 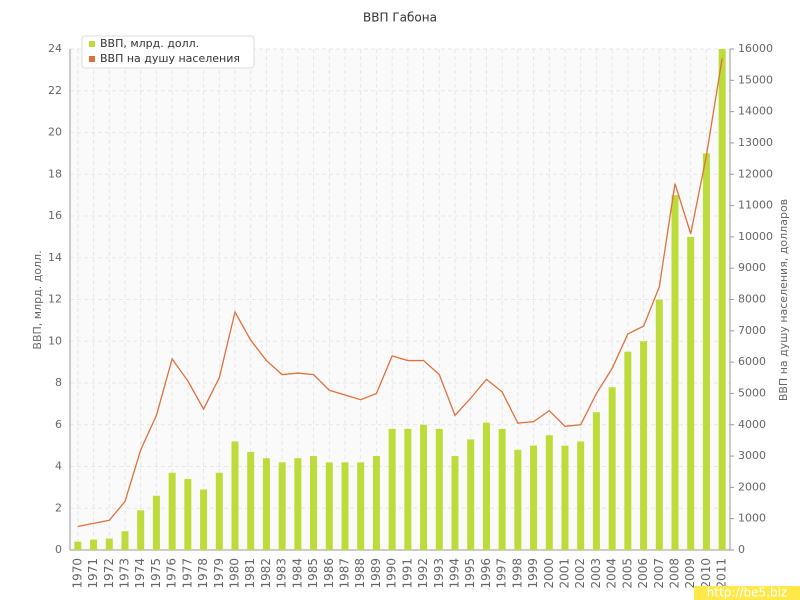 I want to click on x-tick-label: 1977, so click(x=187, y=573).